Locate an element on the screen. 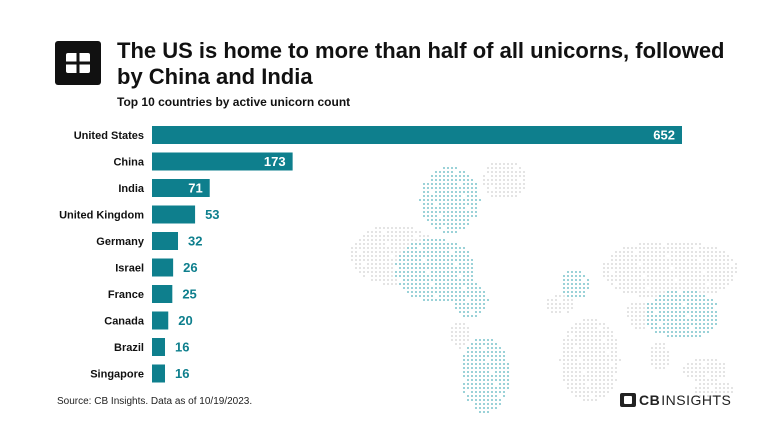  value-label-canada: 20 is located at coordinates (185, 320).